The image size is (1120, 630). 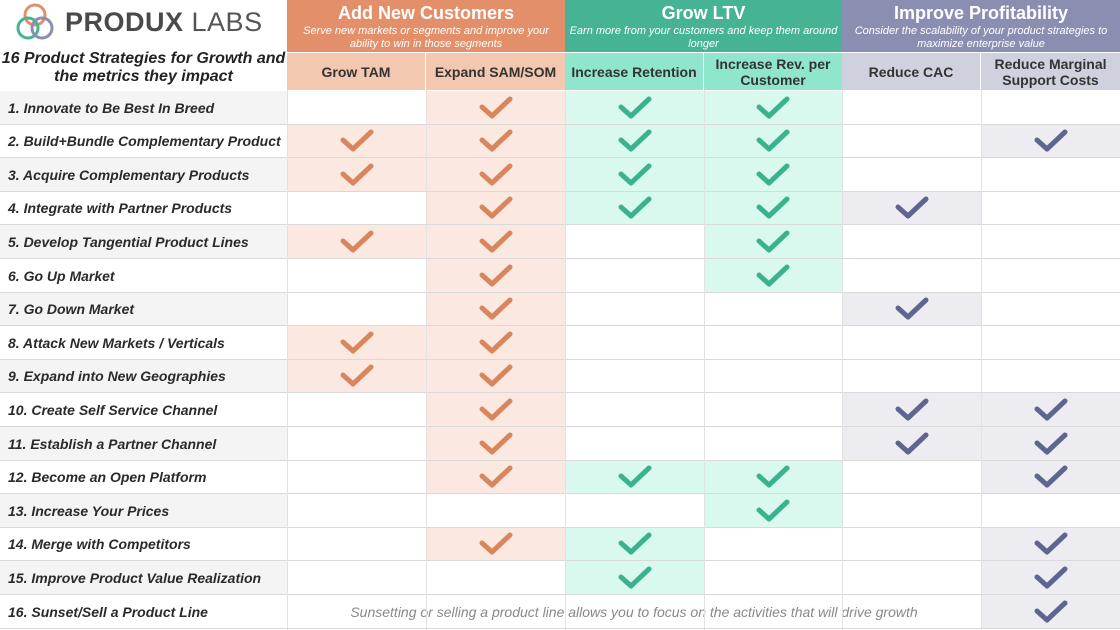 I want to click on row-label: 7. Go Down Market, so click(x=71, y=309).